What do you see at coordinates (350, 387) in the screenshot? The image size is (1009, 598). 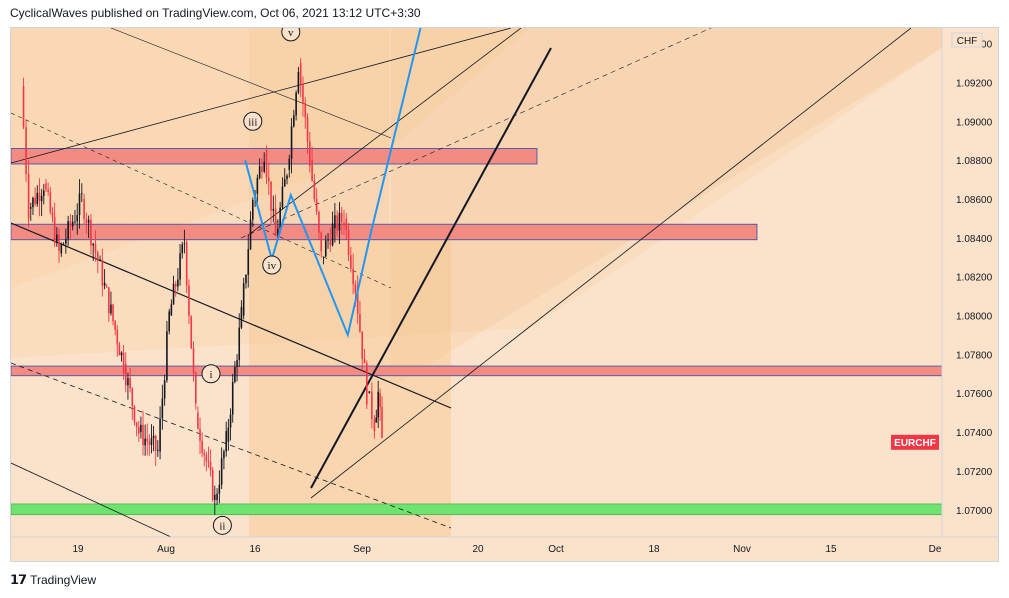 I see `fib-box-lower` at bounding box center [350, 387].